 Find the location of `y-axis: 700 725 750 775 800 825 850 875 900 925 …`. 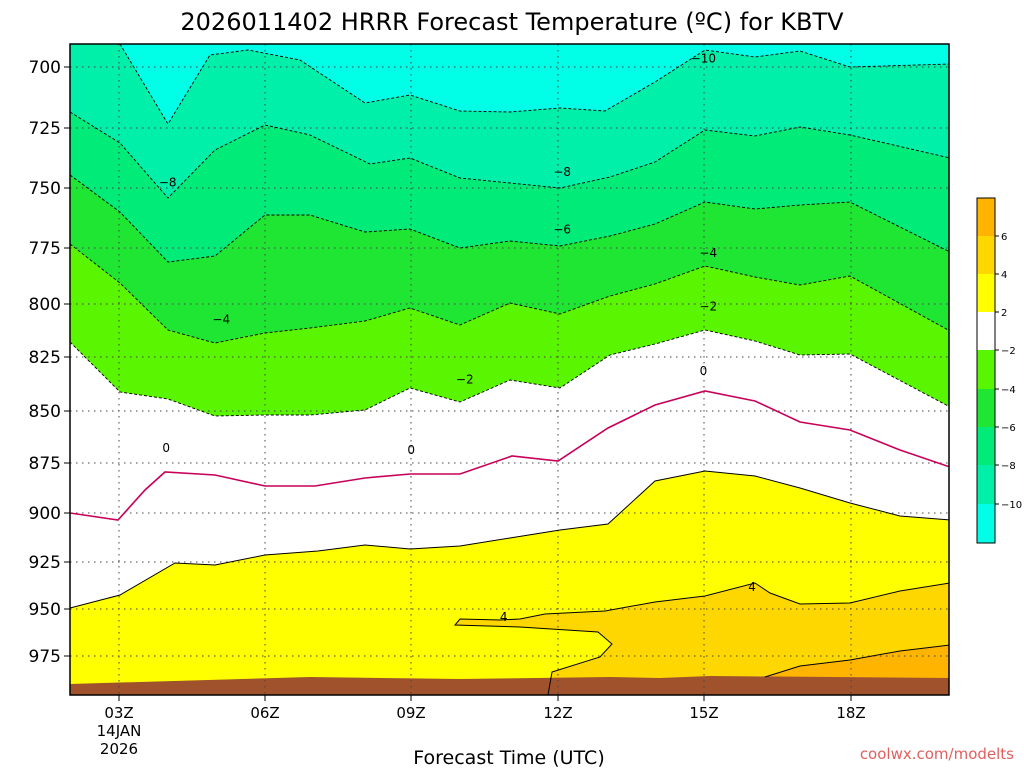

y-axis: 700 725 750 775 800 825 850 875 900 925 … is located at coordinates (49, 362).